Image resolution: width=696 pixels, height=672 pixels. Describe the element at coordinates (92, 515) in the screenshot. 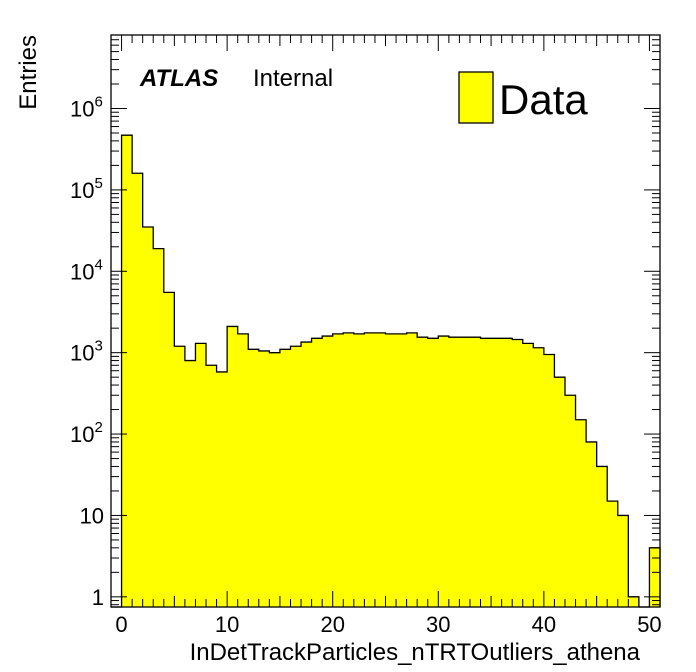

I see `y-tick-label: 10` at that location.